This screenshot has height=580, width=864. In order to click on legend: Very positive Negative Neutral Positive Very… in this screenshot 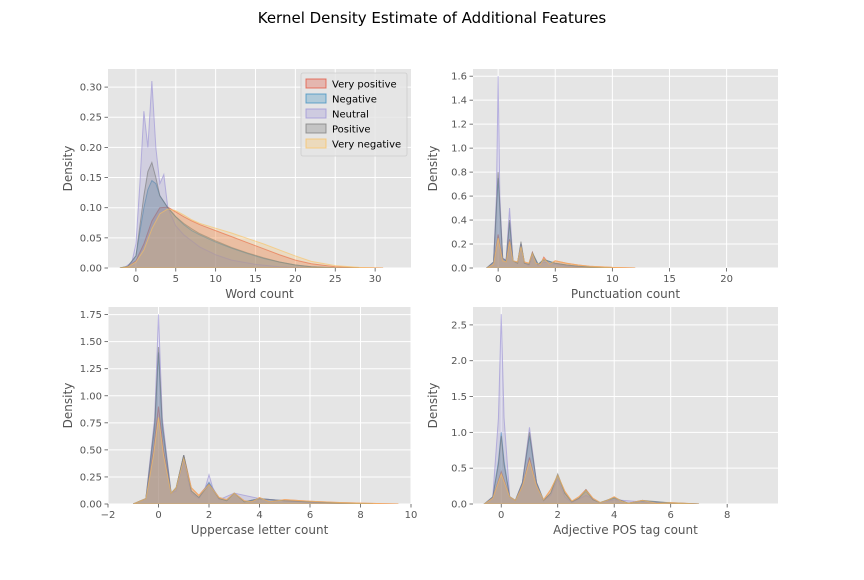, I will do `click(354, 114)`.